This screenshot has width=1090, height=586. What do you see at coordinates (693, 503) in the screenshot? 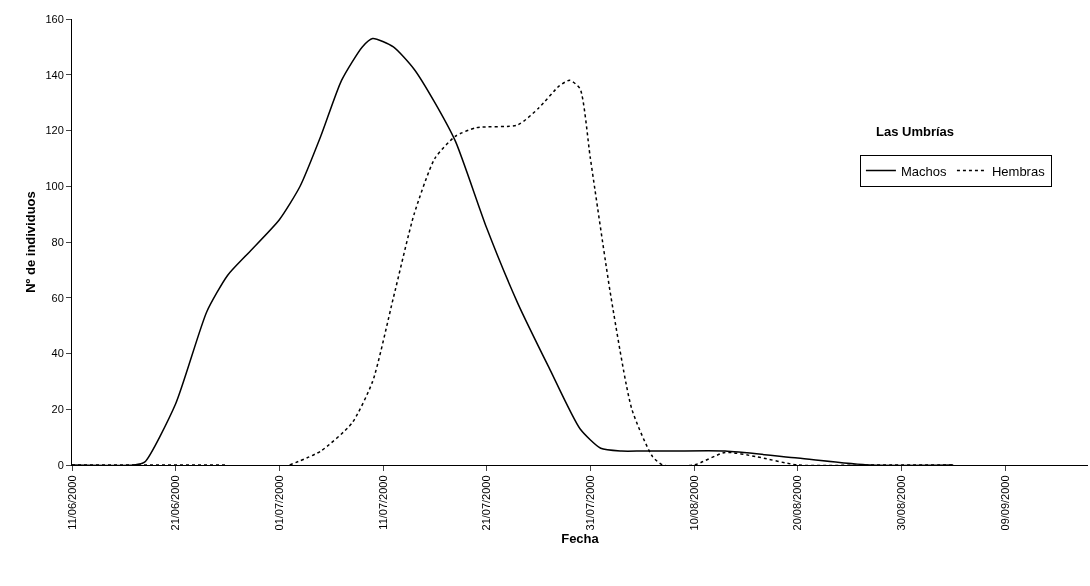
I see `x-tick-label: 10/08/2000` at bounding box center [693, 503].